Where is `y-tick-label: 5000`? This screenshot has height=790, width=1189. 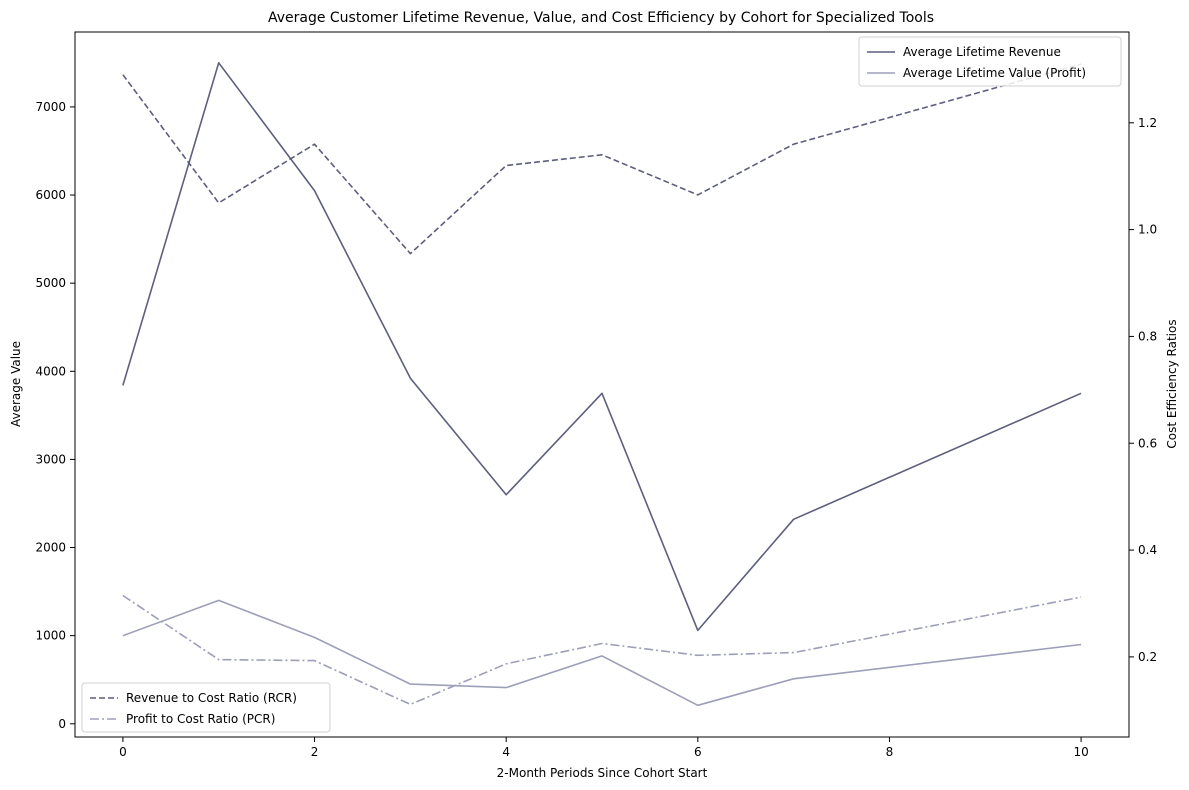 y-tick-label: 5000 is located at coordinates (50, 283).